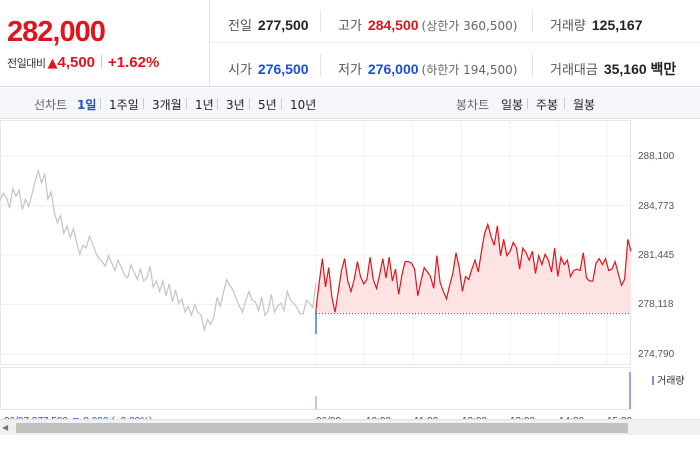  What do you see at coordinates (350, 26) in the screenshot?
I see `high-label: 고가` at bounding box center [350, 26].